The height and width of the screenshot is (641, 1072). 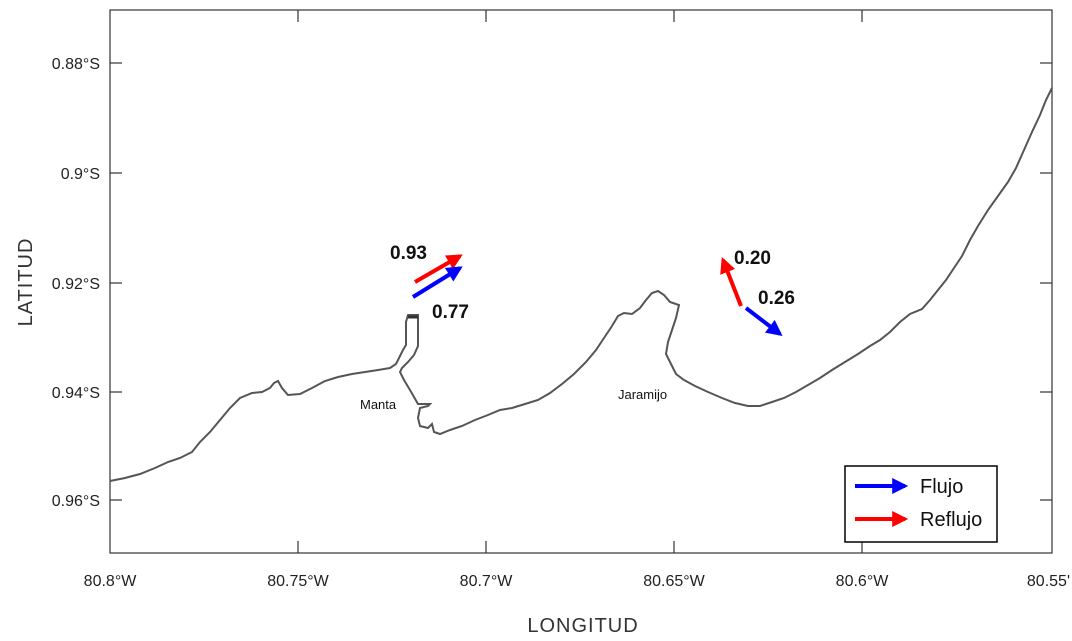 I want to click on value-label-manta-flujo: 0.77, so click(x=450, y=312).